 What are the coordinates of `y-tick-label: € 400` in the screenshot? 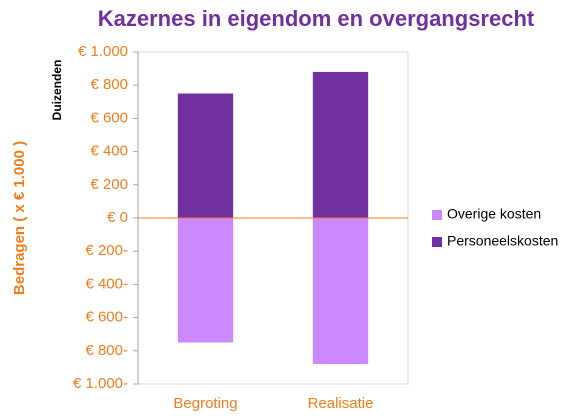 It's located at (109, 151).